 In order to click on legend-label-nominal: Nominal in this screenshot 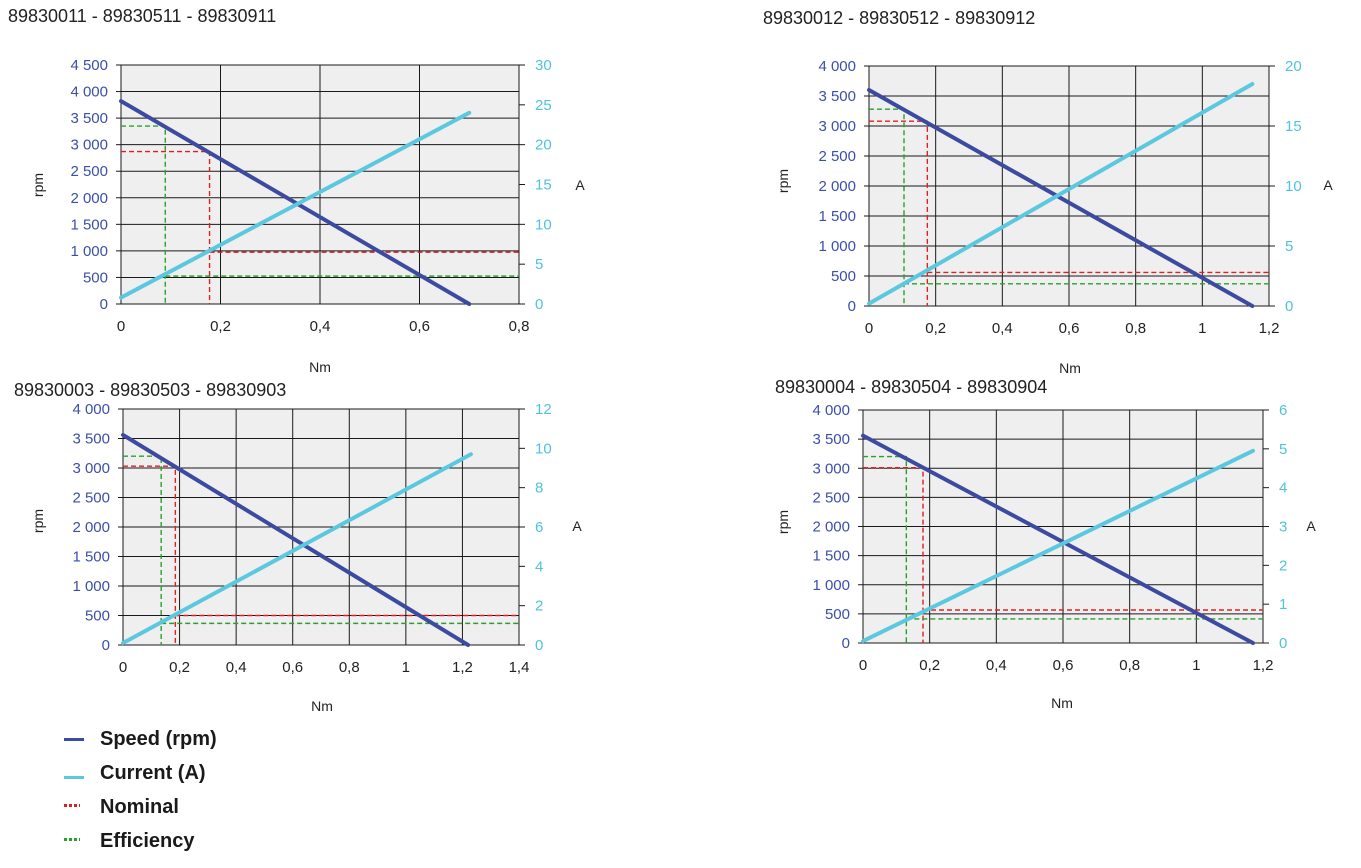, I will do `click(139, 807)`.